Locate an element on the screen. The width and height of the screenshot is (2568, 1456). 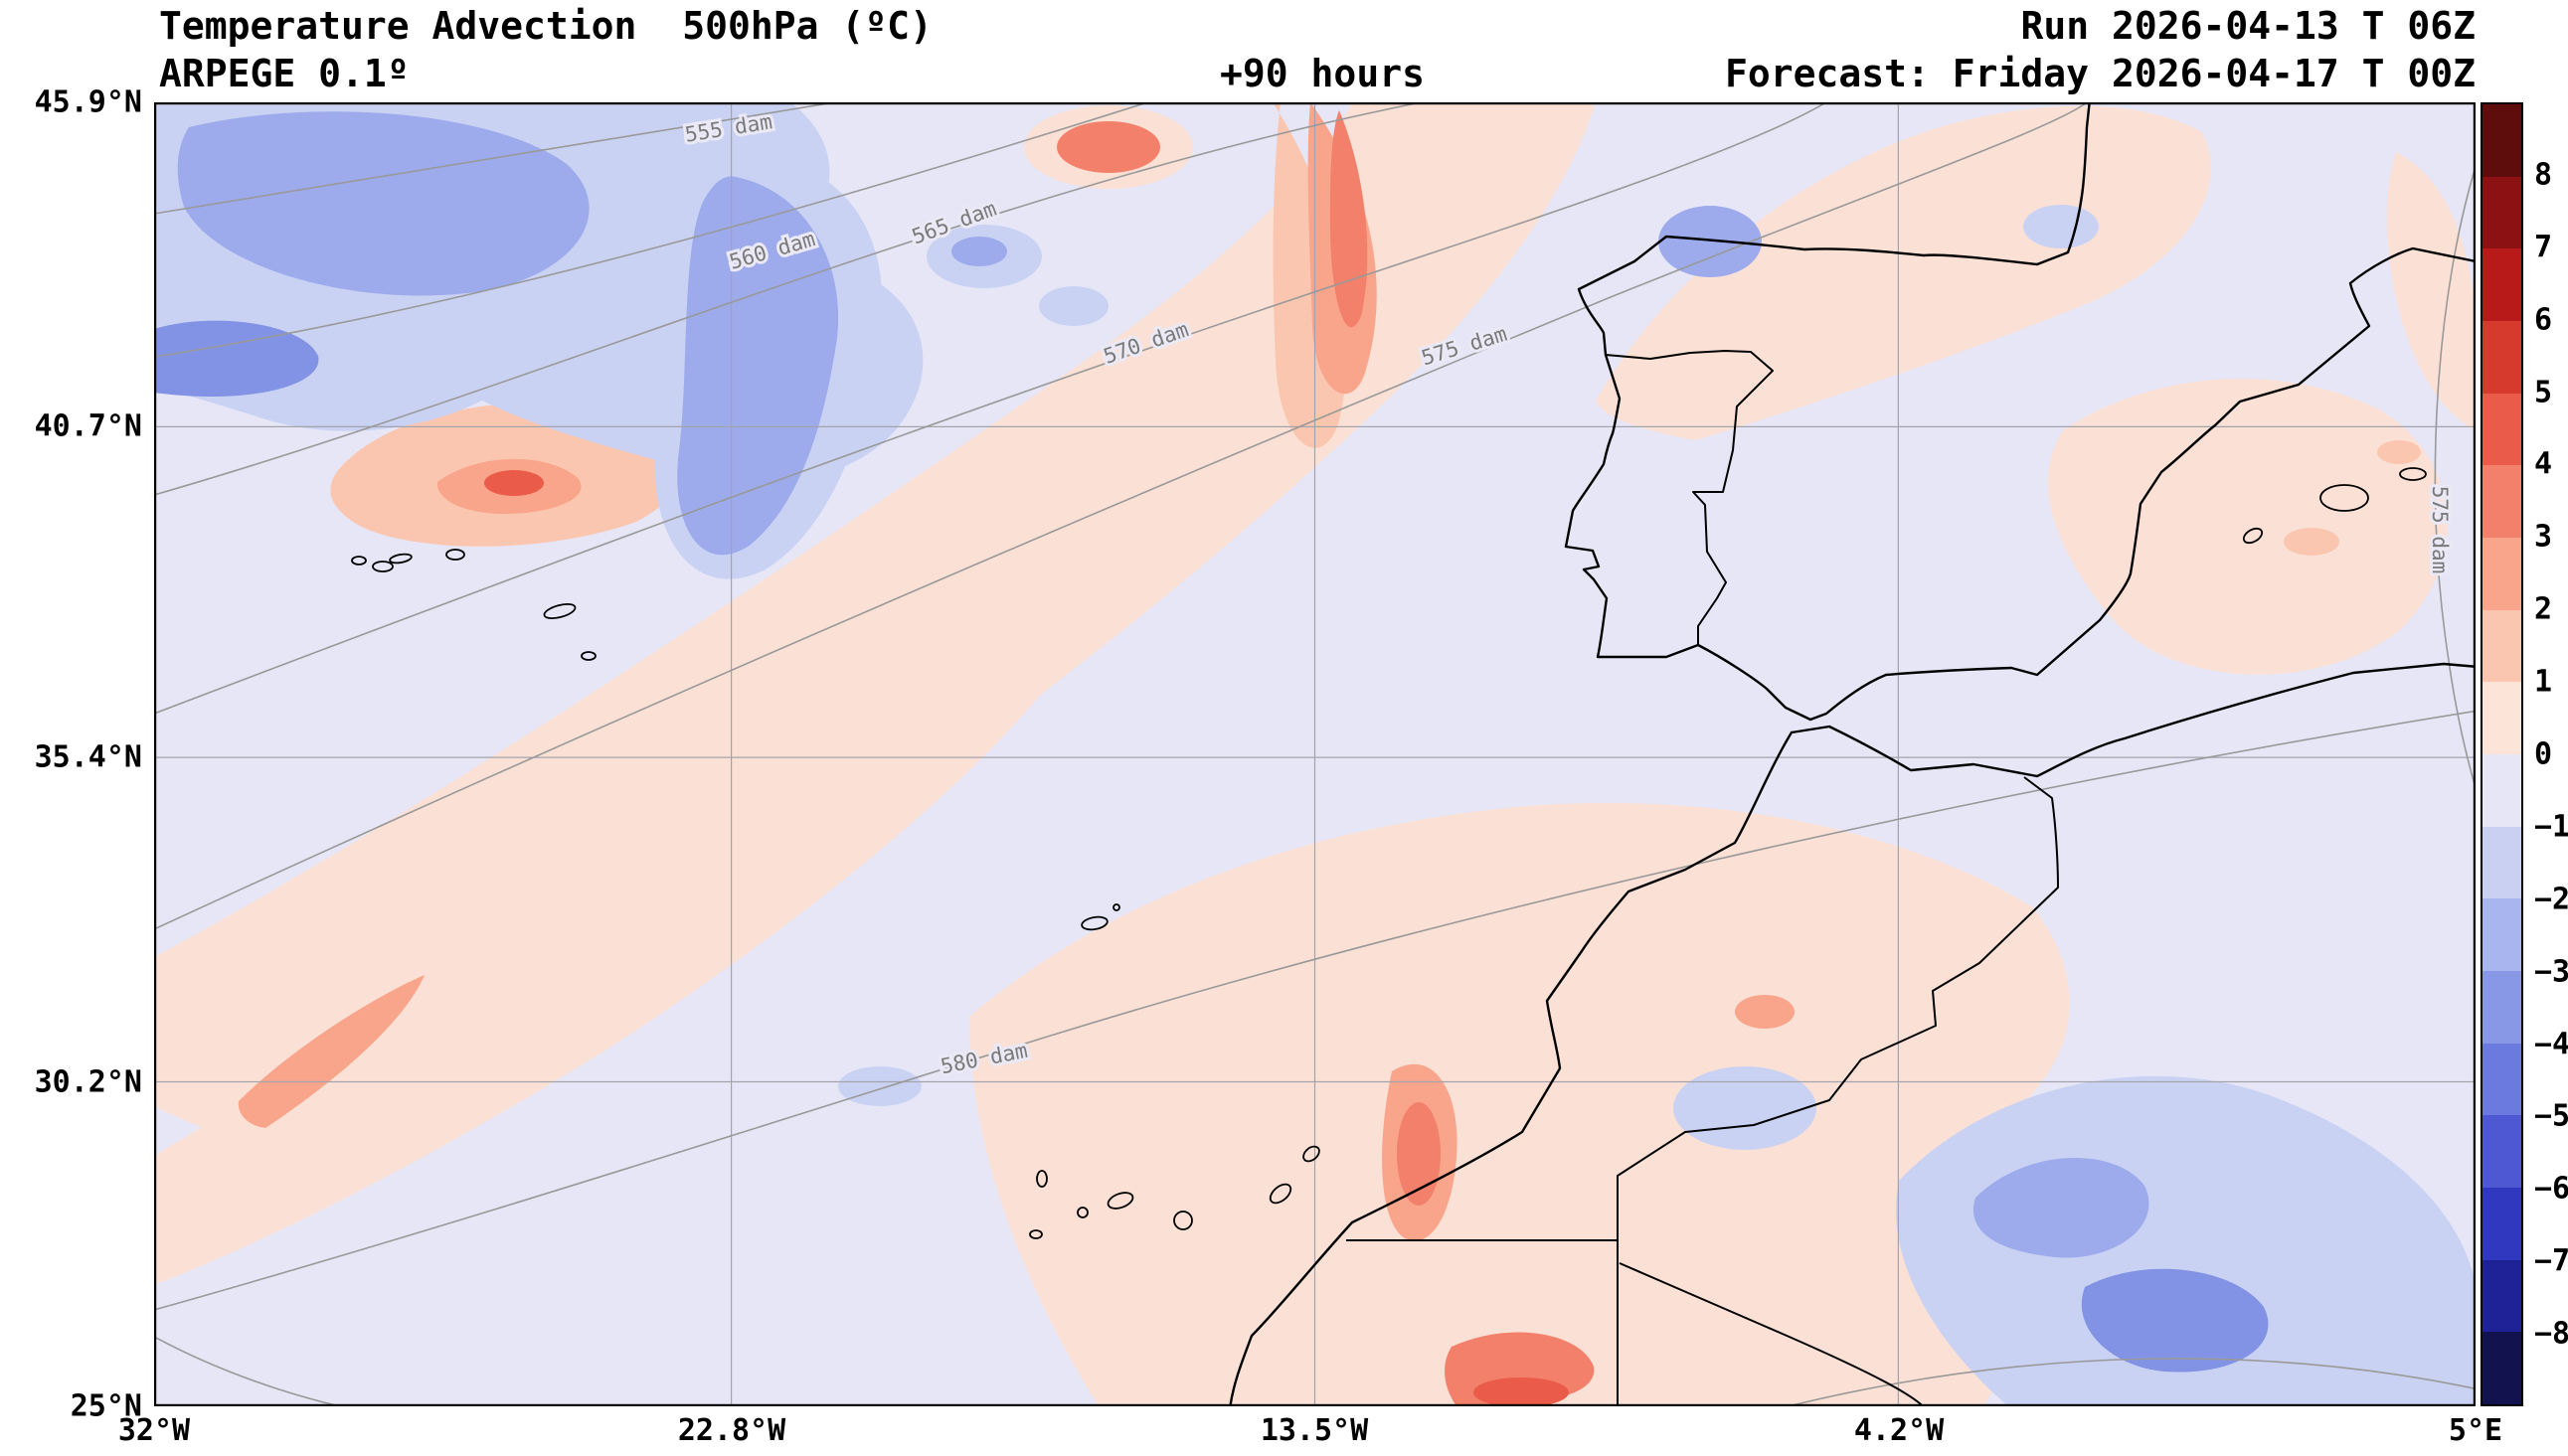
lat-tick-label: 25°N is located at coordinates (106, 1406).